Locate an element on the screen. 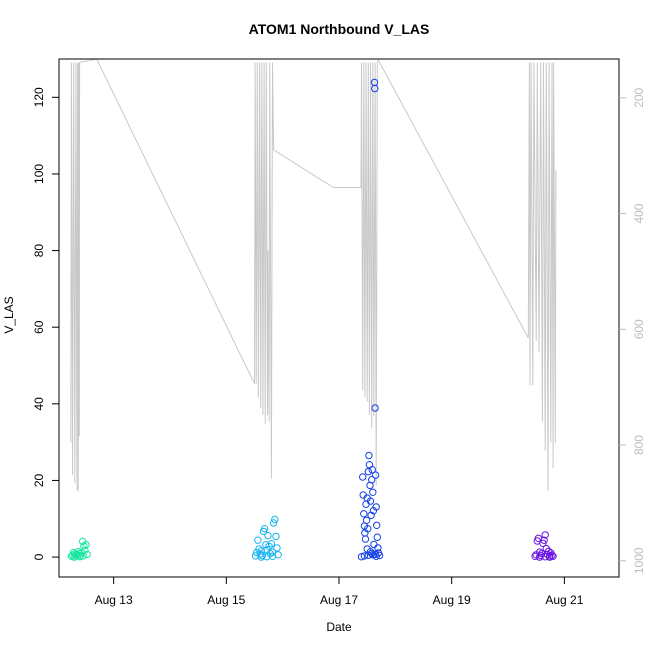 The height and width of the screenshot is (650, 650). x-tick-label: Aug 17 is located at coordinates (339, 600).